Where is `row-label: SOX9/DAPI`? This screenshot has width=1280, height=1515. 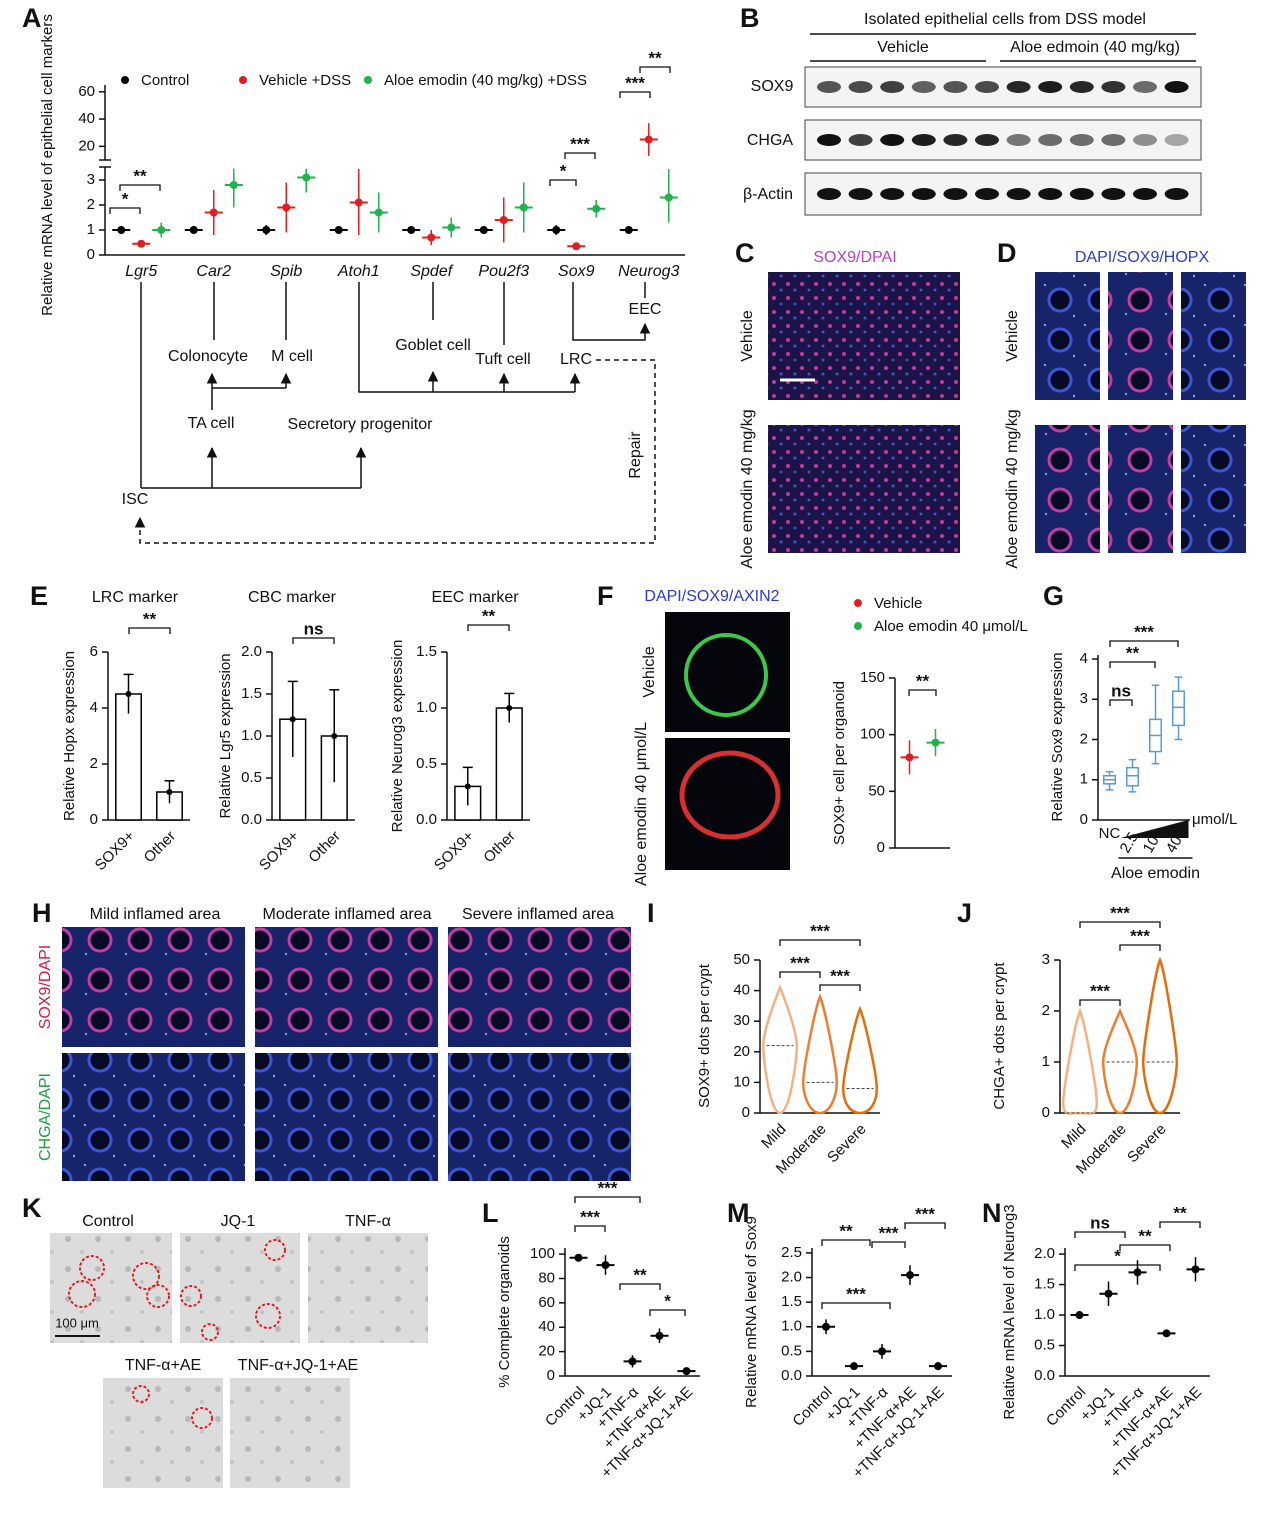
row-label: SOX9/DAPI is located at coordinates (45, 987).